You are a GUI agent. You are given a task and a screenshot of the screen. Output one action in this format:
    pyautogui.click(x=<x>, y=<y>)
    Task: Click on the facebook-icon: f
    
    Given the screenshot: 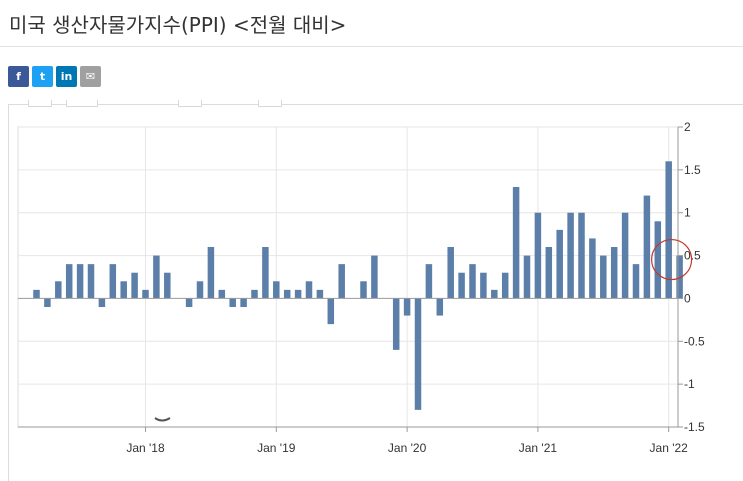 What is the action you would take?
    pyautogui.click(x=18, y=76)
    